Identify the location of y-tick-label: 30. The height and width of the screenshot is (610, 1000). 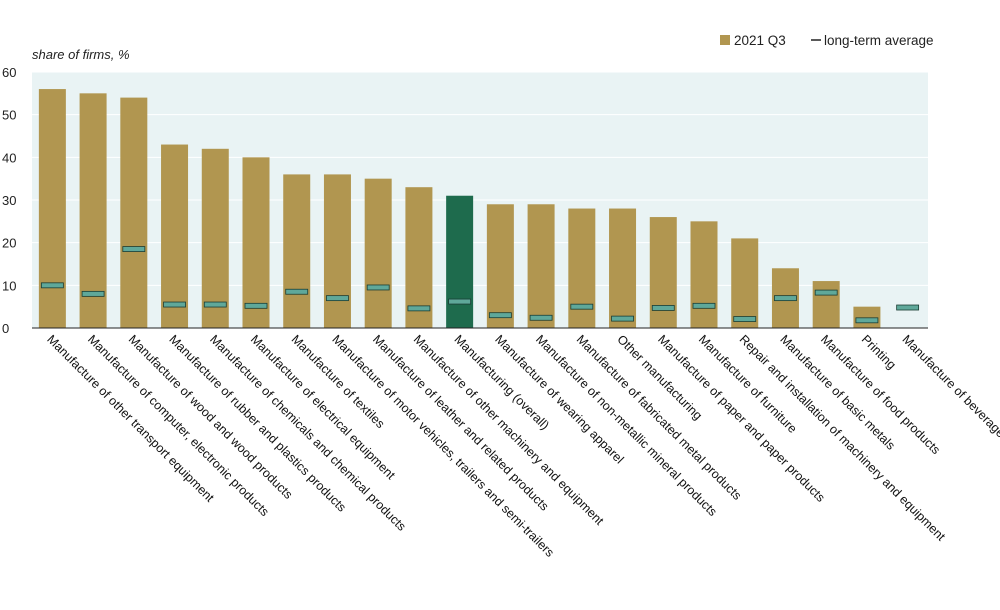
(9, 200).